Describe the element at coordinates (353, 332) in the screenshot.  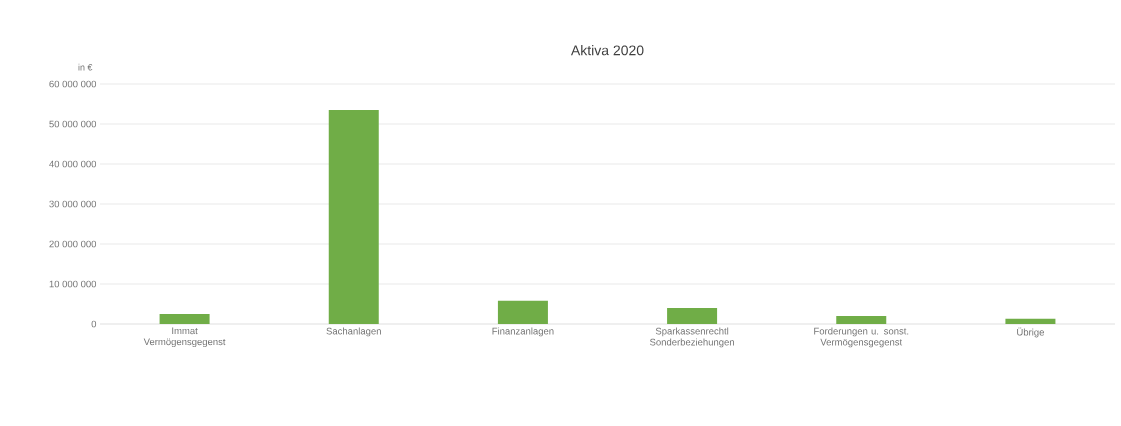
I see `x-tick-label: Sachanlagen` at that location.